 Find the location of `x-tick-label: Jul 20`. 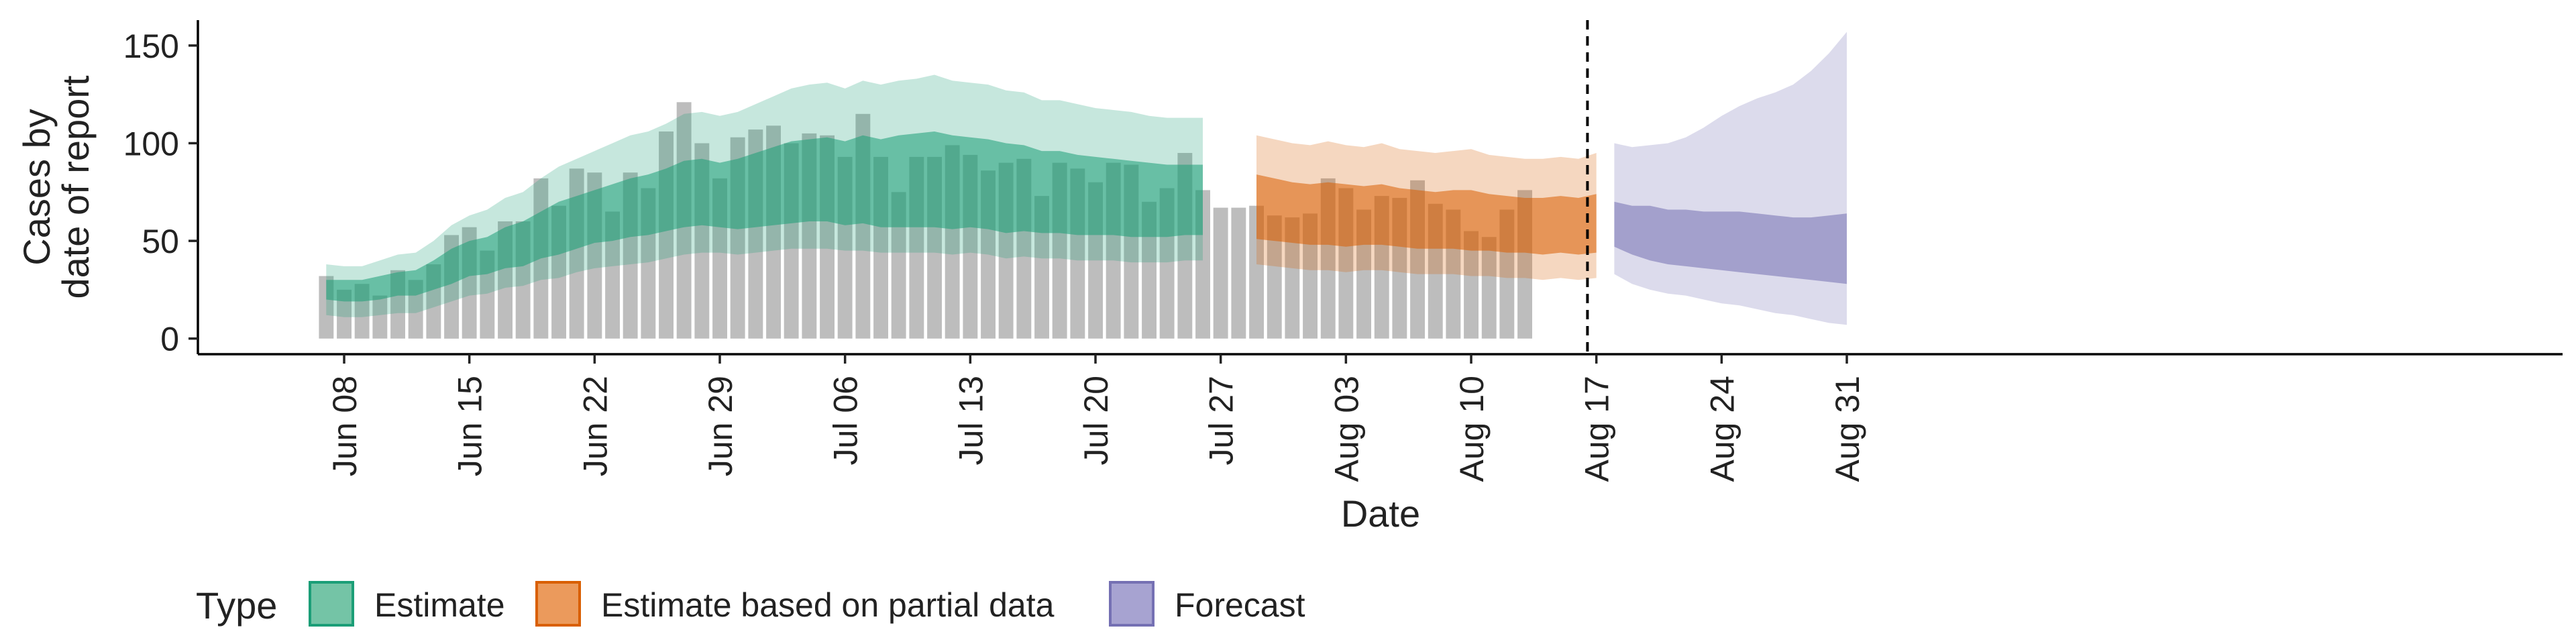

x-tick-label: Jul 20 is located at coordinates (1096, 420).